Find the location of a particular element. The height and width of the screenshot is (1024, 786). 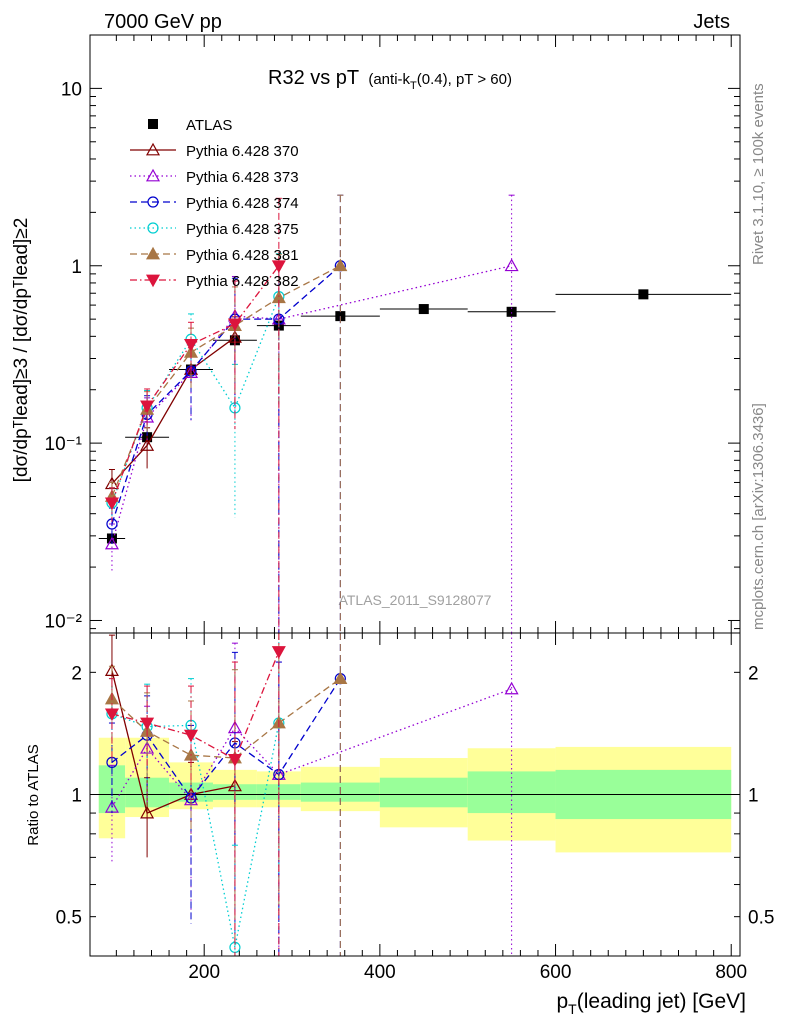

ratio-inner-band is located at coordinates (423, 792).